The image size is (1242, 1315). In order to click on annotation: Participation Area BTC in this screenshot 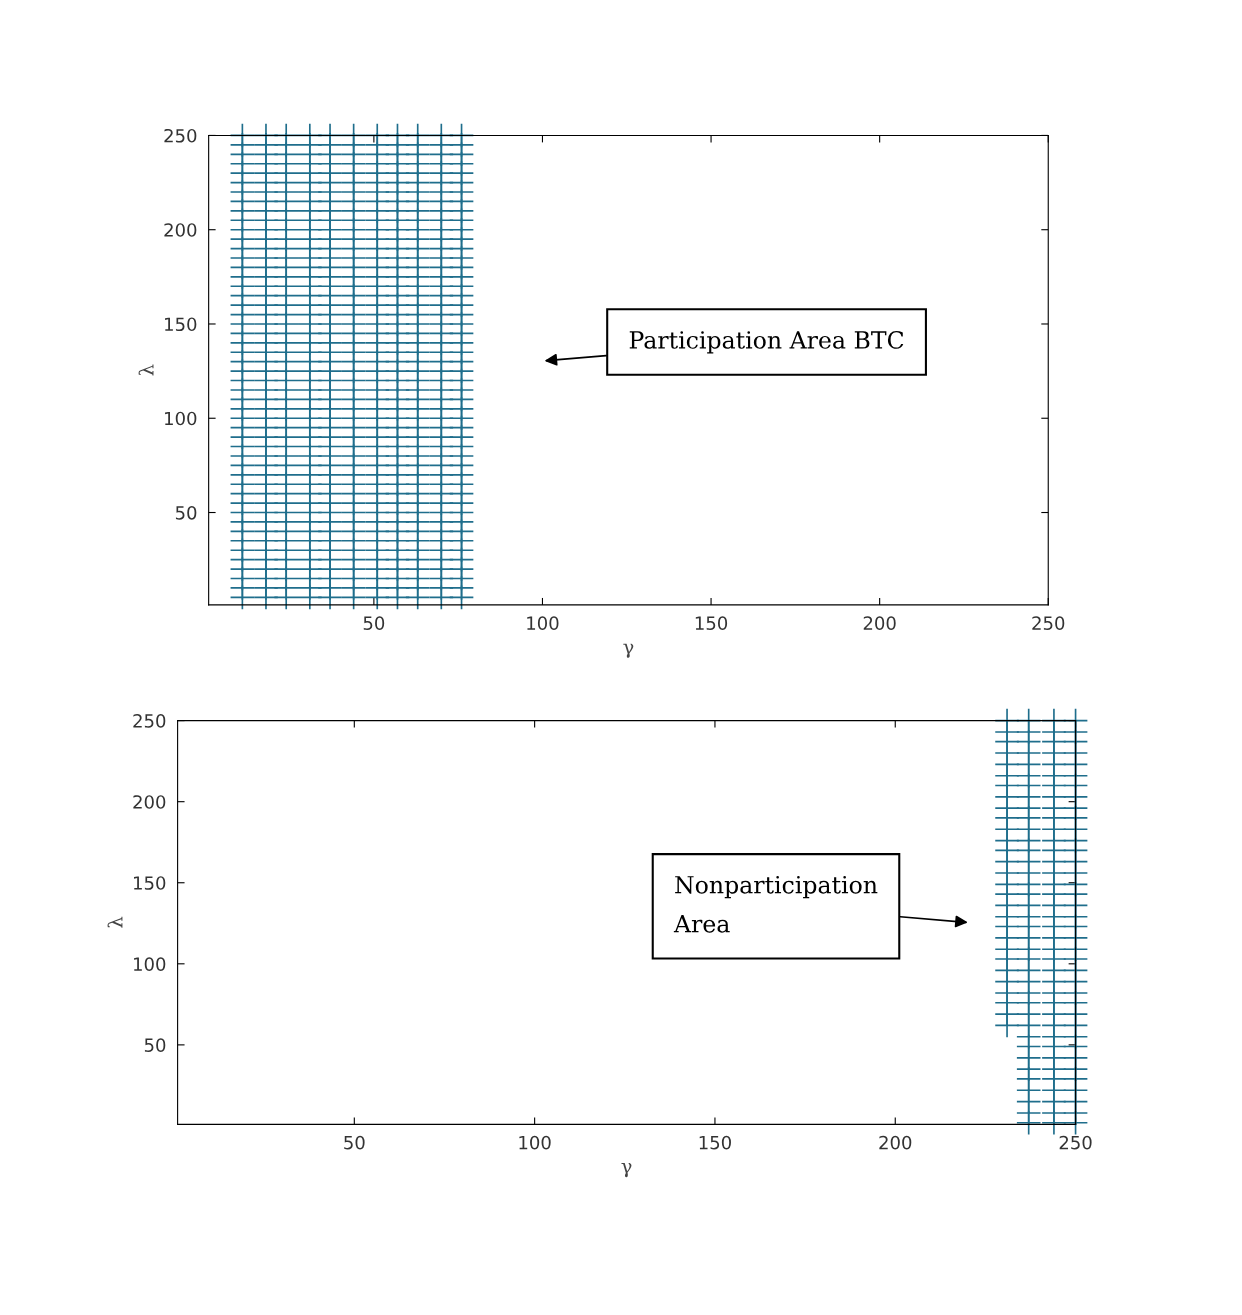, I will do `click(766, 342)`.